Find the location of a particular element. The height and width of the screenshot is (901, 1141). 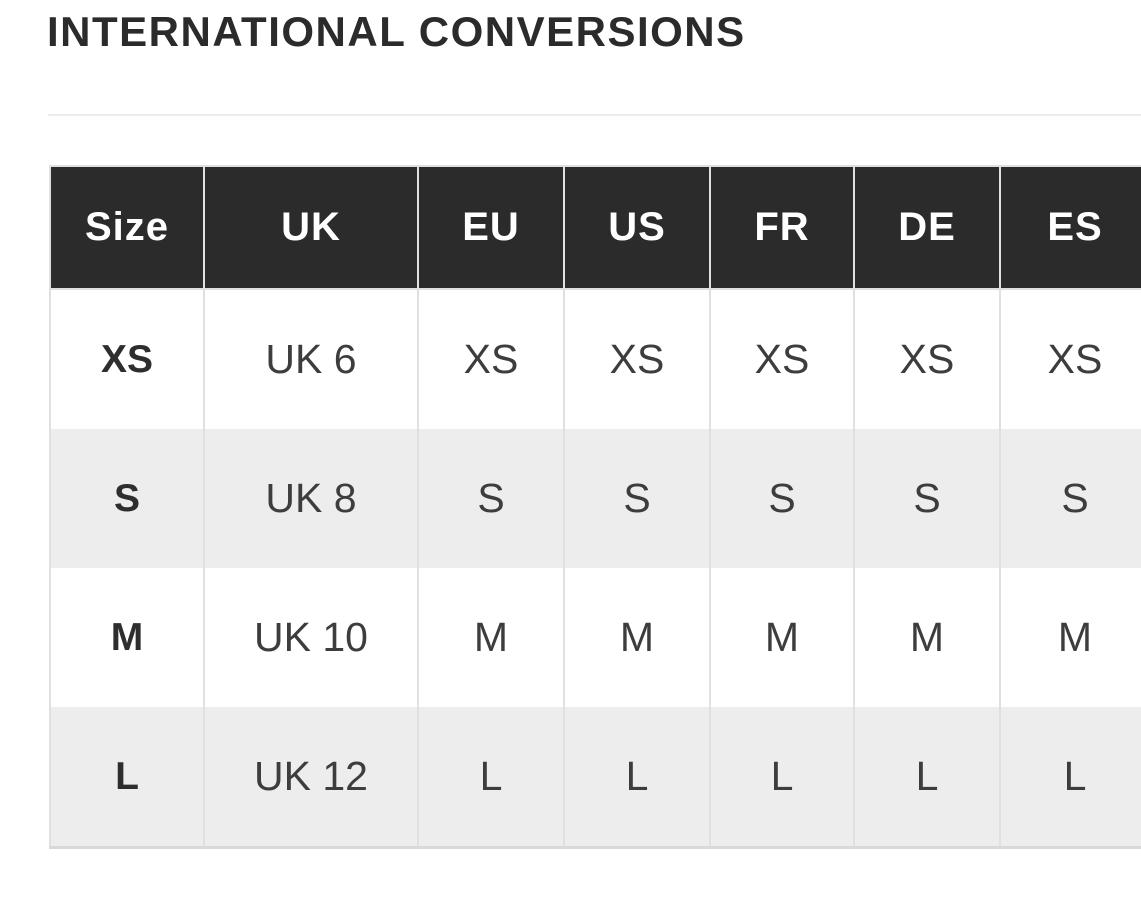

table-cell-fr: M is located at coordinates (782, 638).